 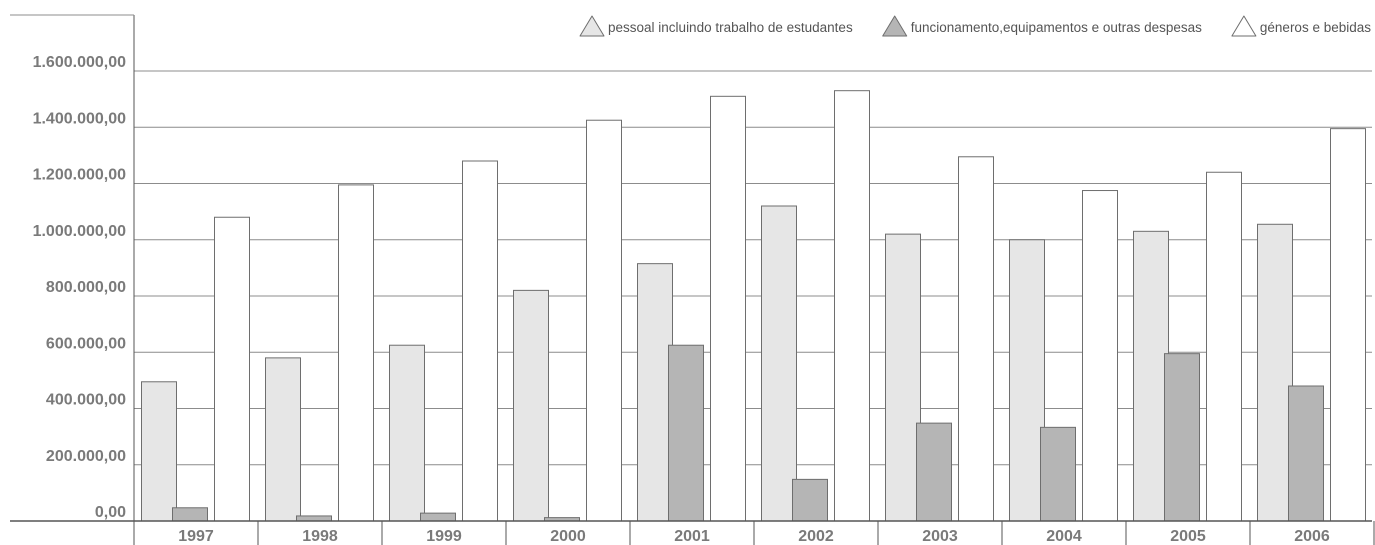 I want to click on x-tick-label: 2001, so click(x=692, y=536).